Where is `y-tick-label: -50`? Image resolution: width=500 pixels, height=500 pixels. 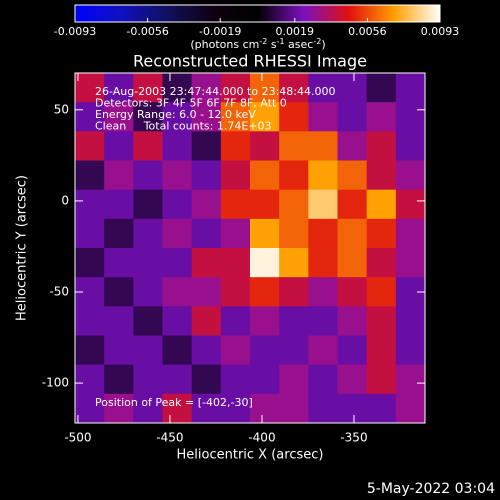 y-tick-label: -50 is located at coordinates (59, 292).